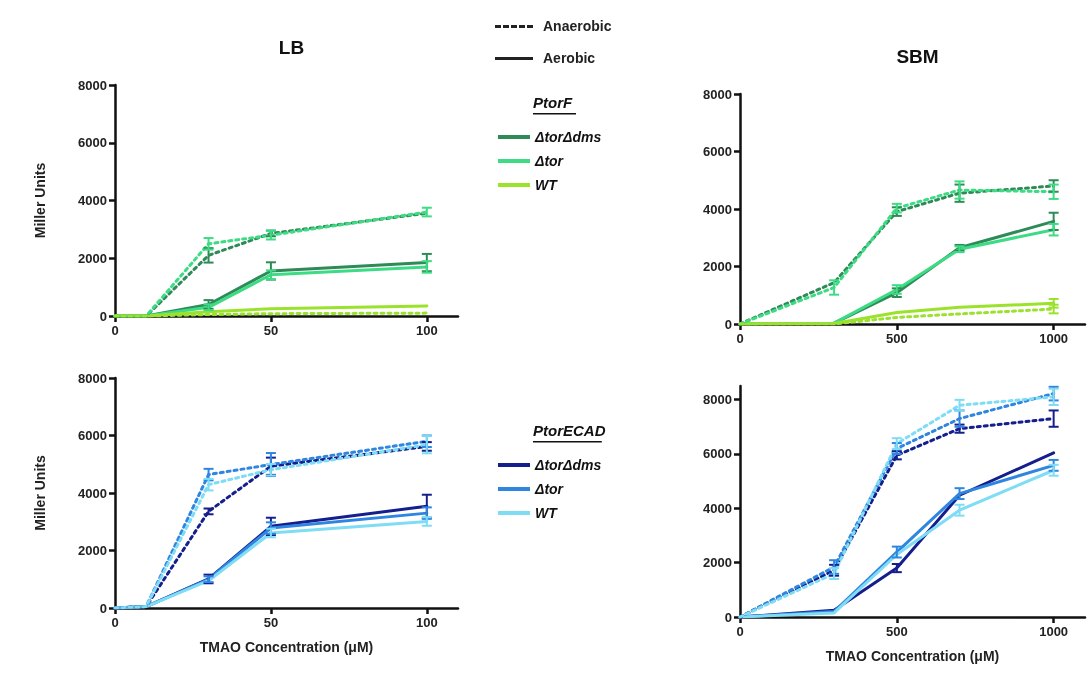 The height and width of the screenshot is (677, 1087). Describe the element at coordinates (291, 47) in the screenshot. I see `chart-title: LB` at that location.